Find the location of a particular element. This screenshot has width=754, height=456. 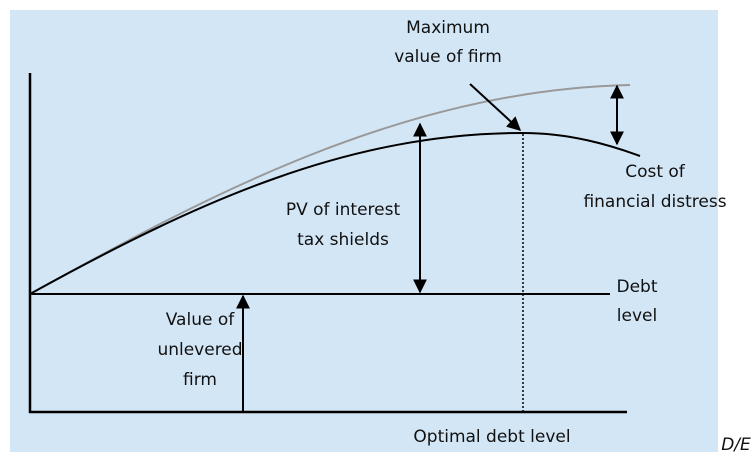

cost-label: Cost of is located at coordinates (655, 172).